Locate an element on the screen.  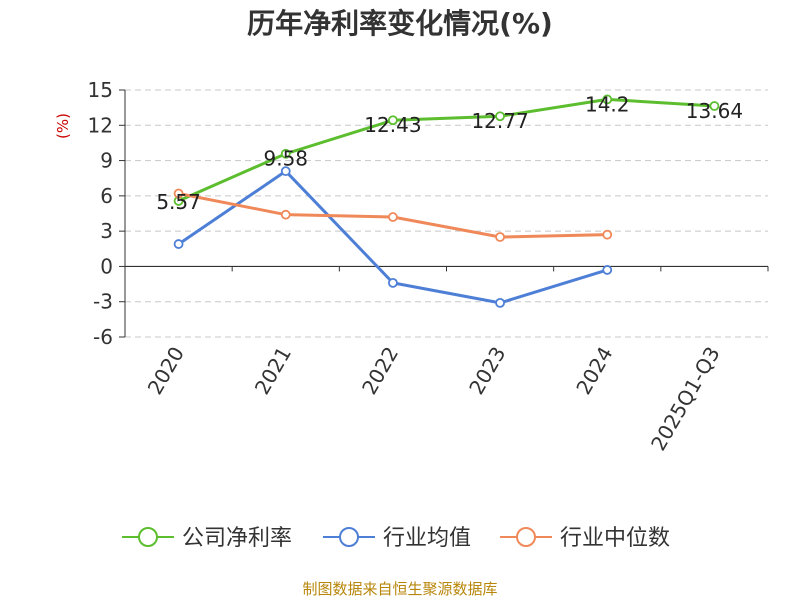
x-tick-label: 2021 is located at coordinates (273, 371).